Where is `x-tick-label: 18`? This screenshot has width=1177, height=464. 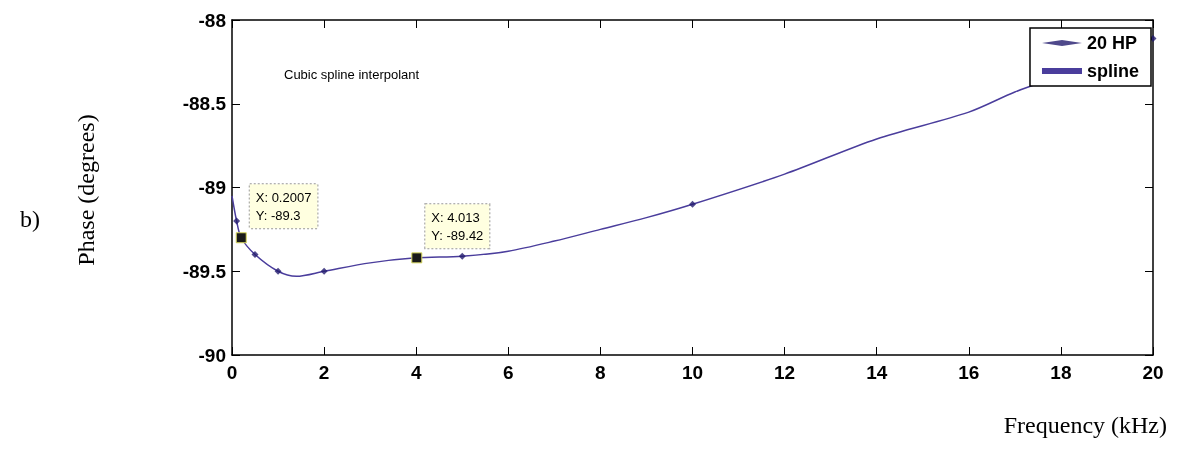
x-tick-label: 18 is located at coordinates (1061, 372).